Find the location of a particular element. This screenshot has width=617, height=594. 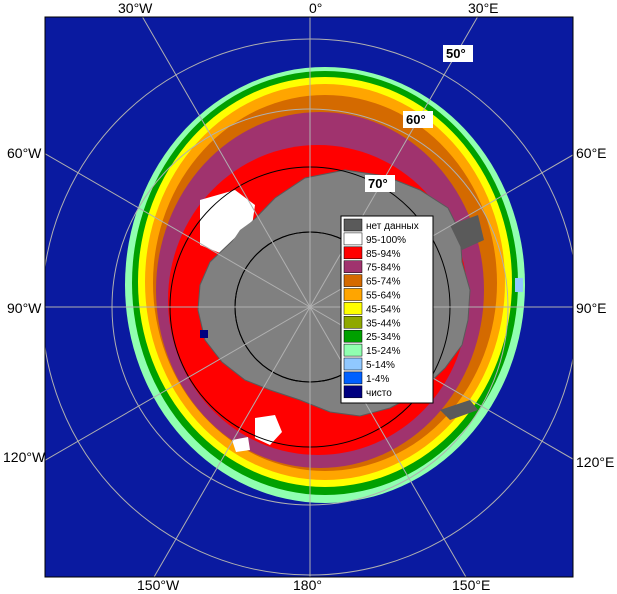

legend-label: нет данных is located at coordinates (392, 226).